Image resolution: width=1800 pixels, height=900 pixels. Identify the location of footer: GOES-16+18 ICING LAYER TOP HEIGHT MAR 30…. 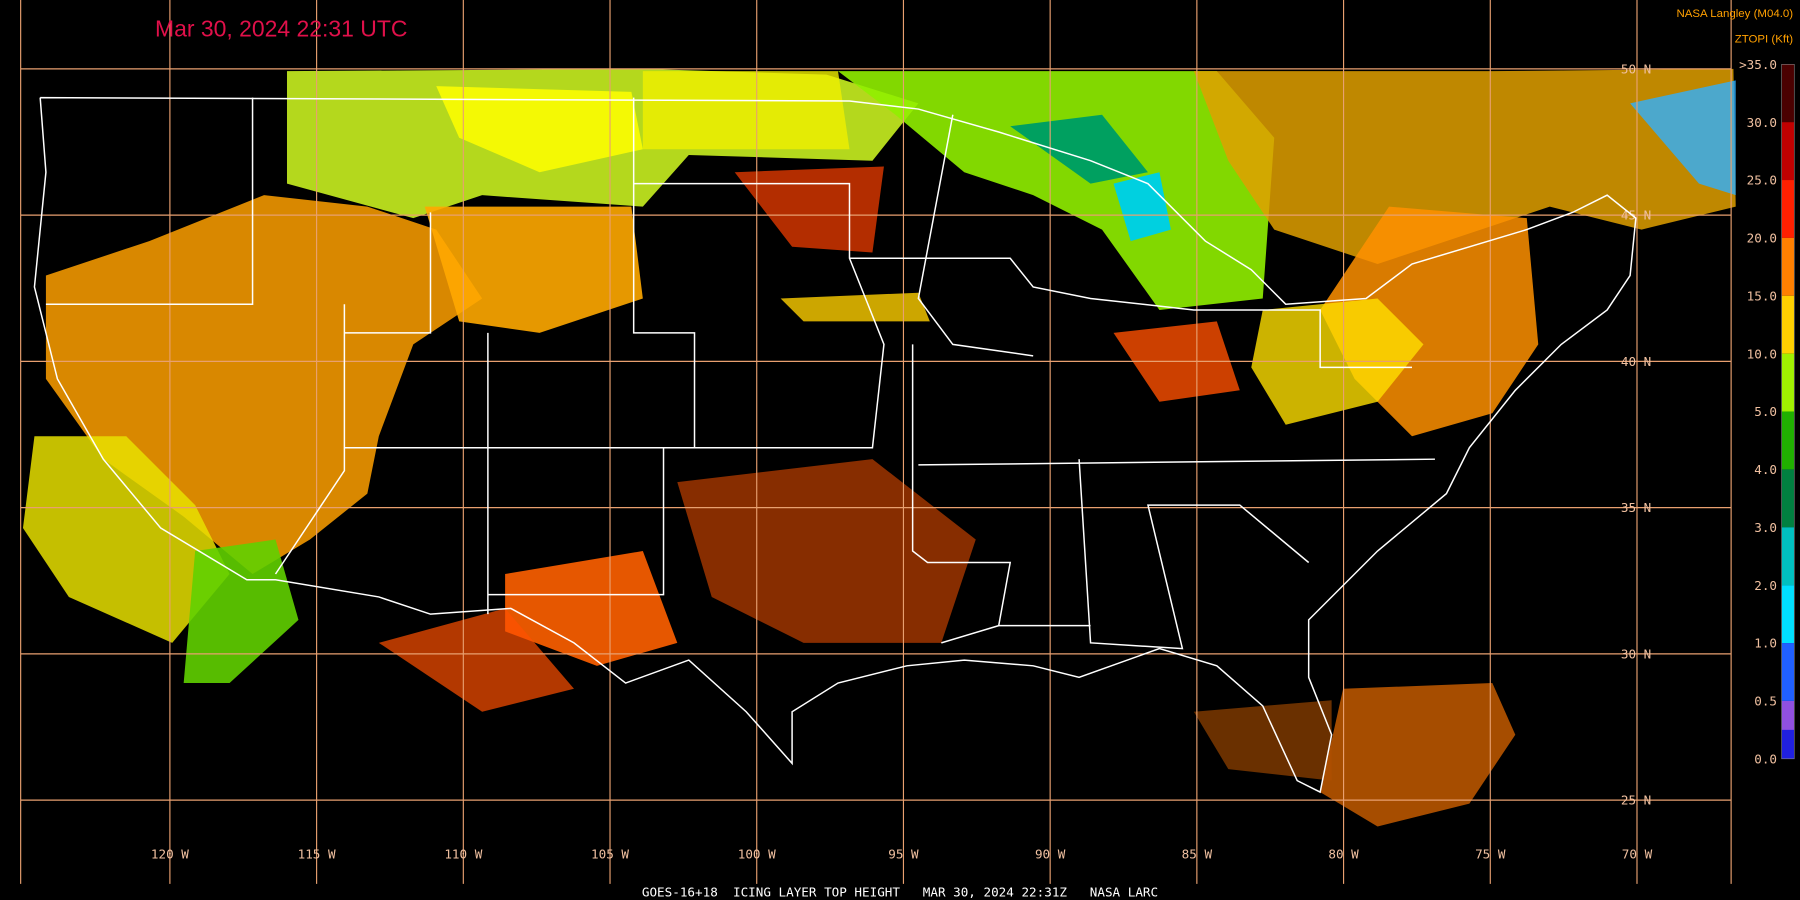
(900, 892).